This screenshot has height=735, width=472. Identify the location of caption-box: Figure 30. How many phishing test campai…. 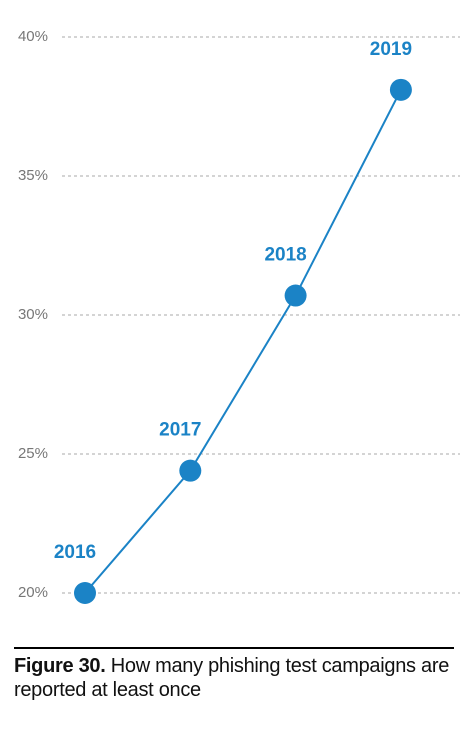
(236, 678).